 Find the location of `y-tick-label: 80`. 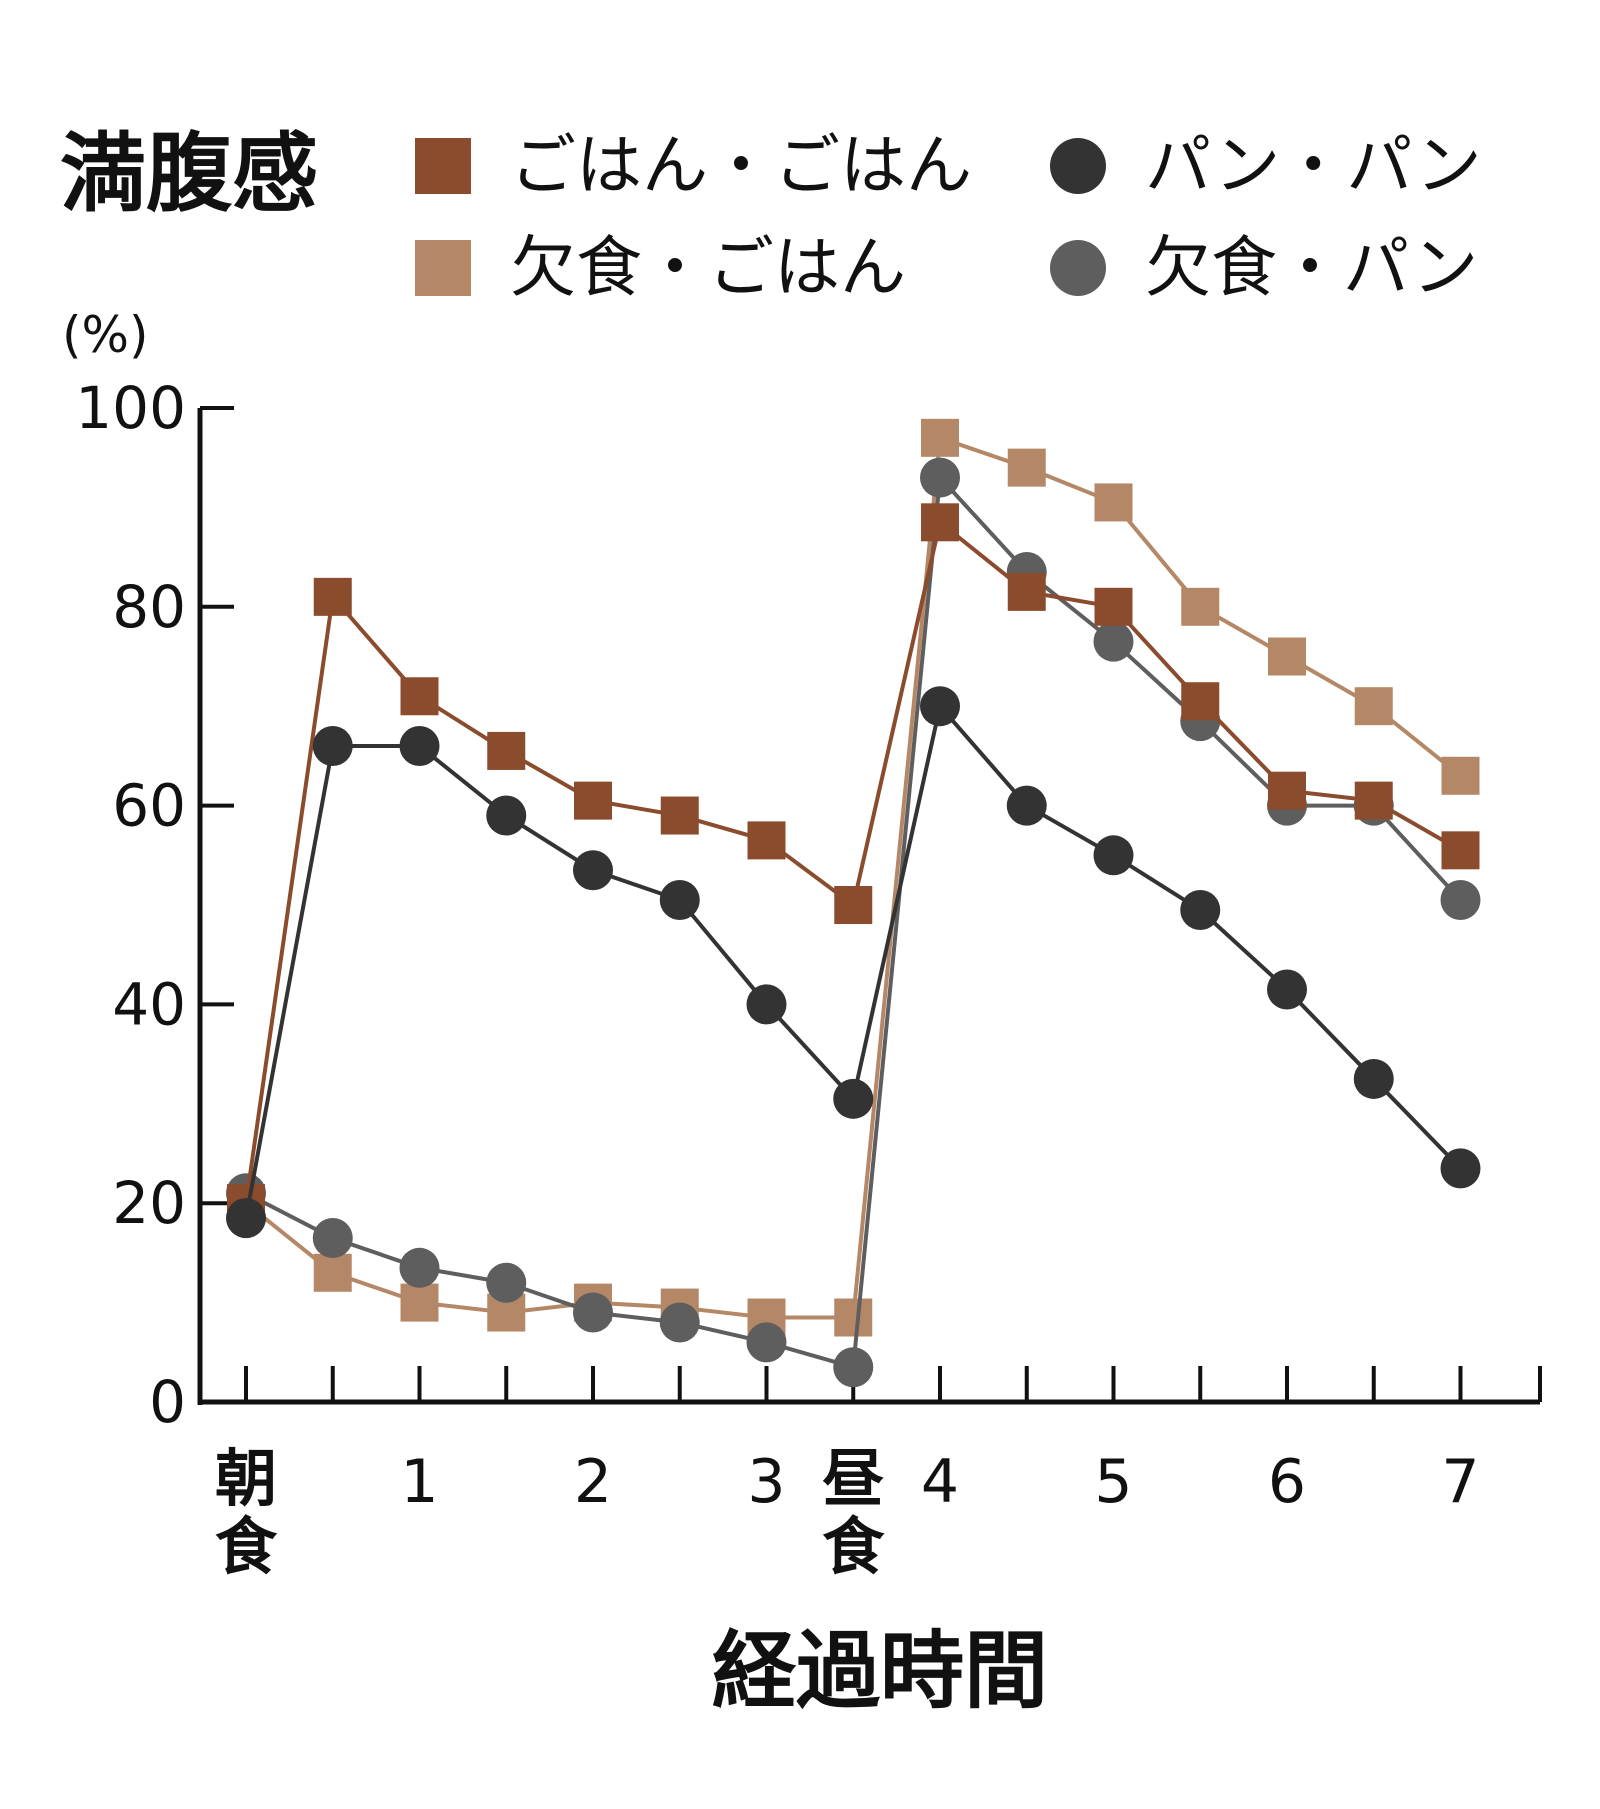

y-tick-label: 80 is located at coordinates (149, 607).